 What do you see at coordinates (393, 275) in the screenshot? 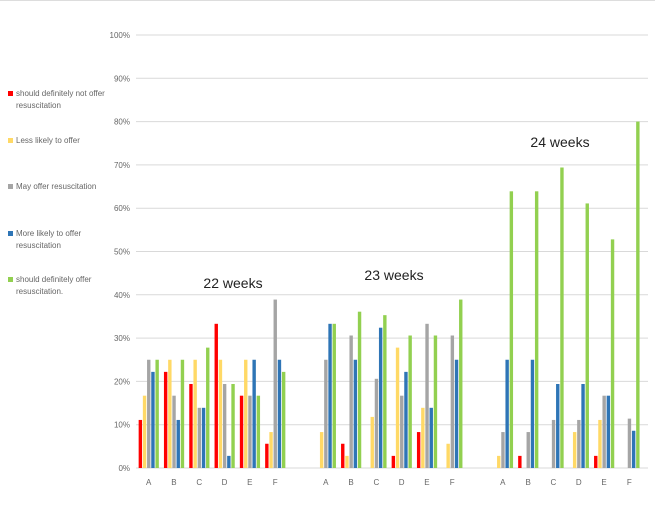
I see `group-label: 23 weeks` at bounding box center [393, 275].